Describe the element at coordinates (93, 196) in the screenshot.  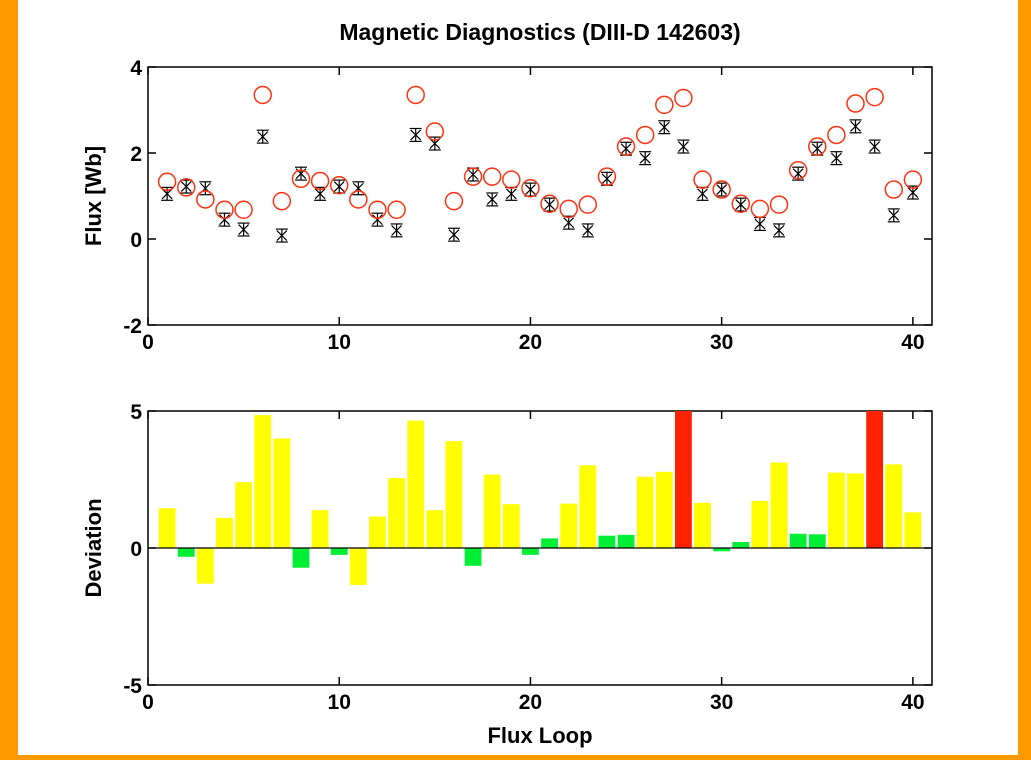
I see `flux-ylabel: Flux [Wb]` at that location.